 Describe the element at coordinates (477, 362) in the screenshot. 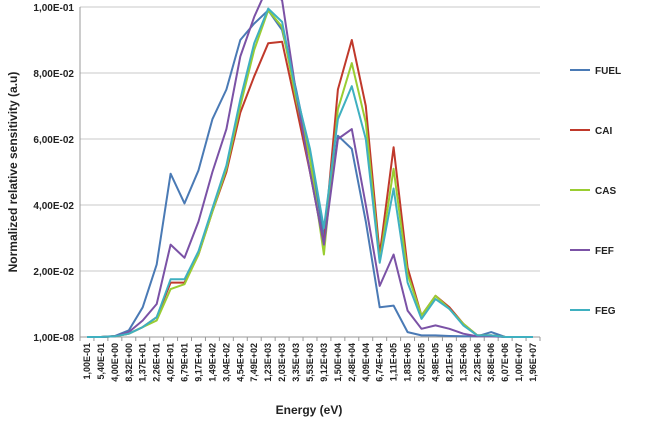

I see `x-tick-label: 2,23E+06` at that location.